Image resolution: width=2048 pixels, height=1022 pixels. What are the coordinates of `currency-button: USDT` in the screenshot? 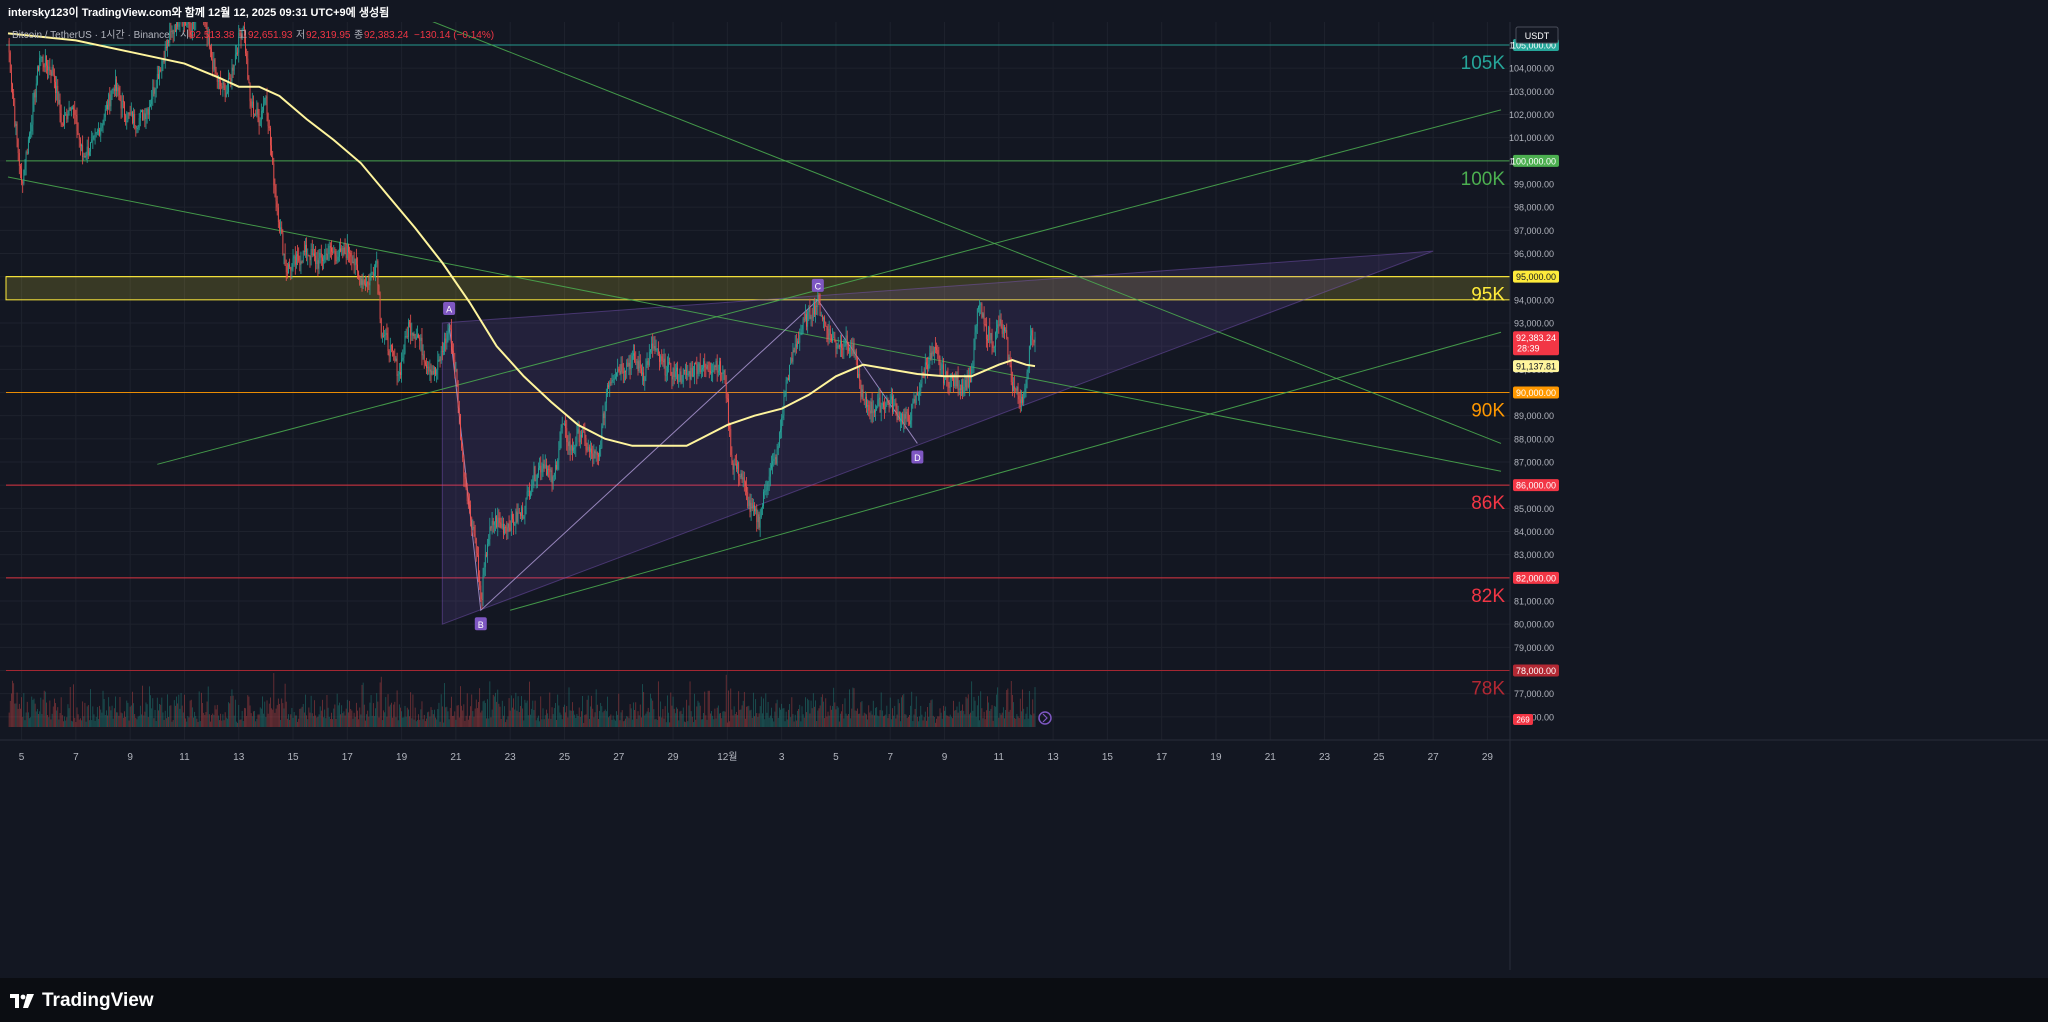 It's located at (1537, 35).